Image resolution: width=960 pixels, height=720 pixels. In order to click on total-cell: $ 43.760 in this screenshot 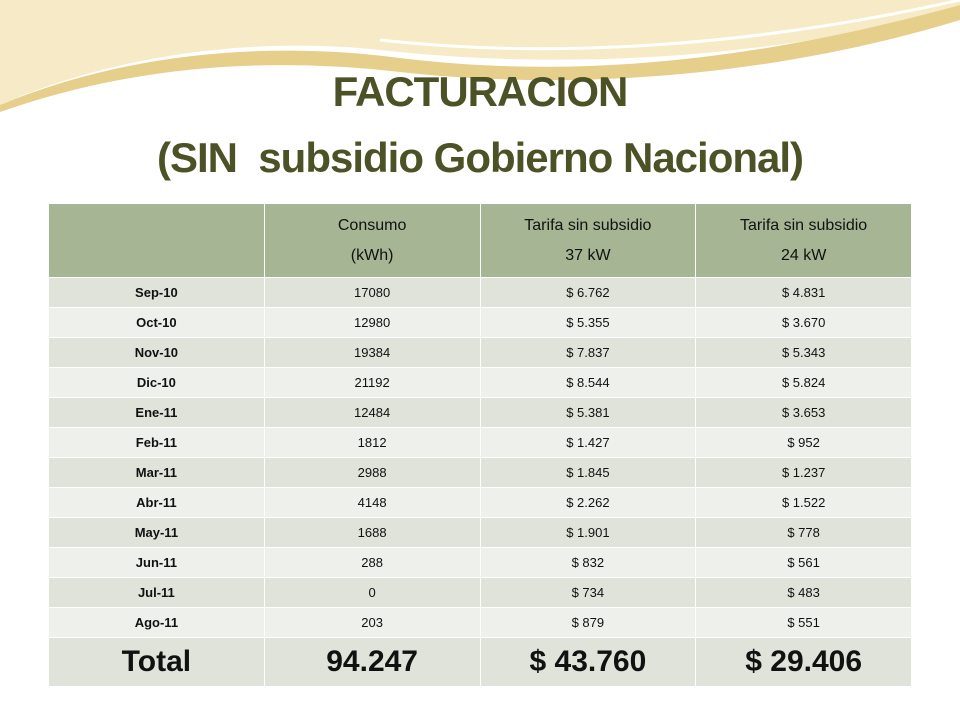, I will do `click(588, 662)`.